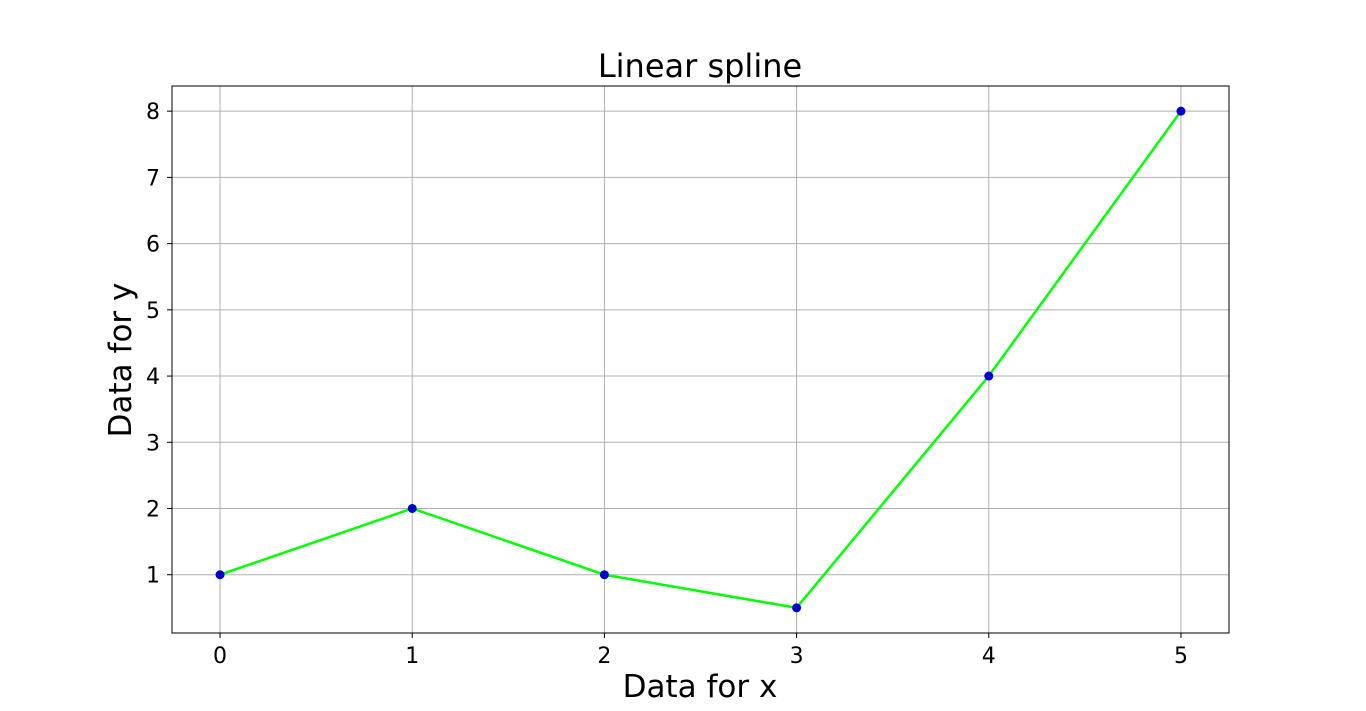 This screenshot has height=711, width=1366. What do you see at coordinates (153, 510) in the screenshot?
I see `y-tick-label: 2` at bounding box center [153, 510].